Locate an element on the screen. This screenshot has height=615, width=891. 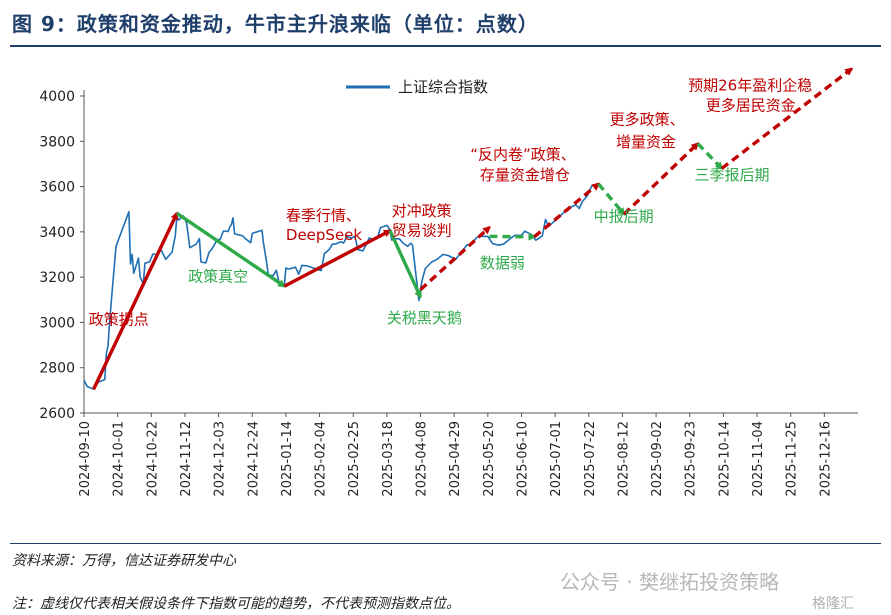
x-tick-label: 2025-12-16 is located at coordinates (825, 459).